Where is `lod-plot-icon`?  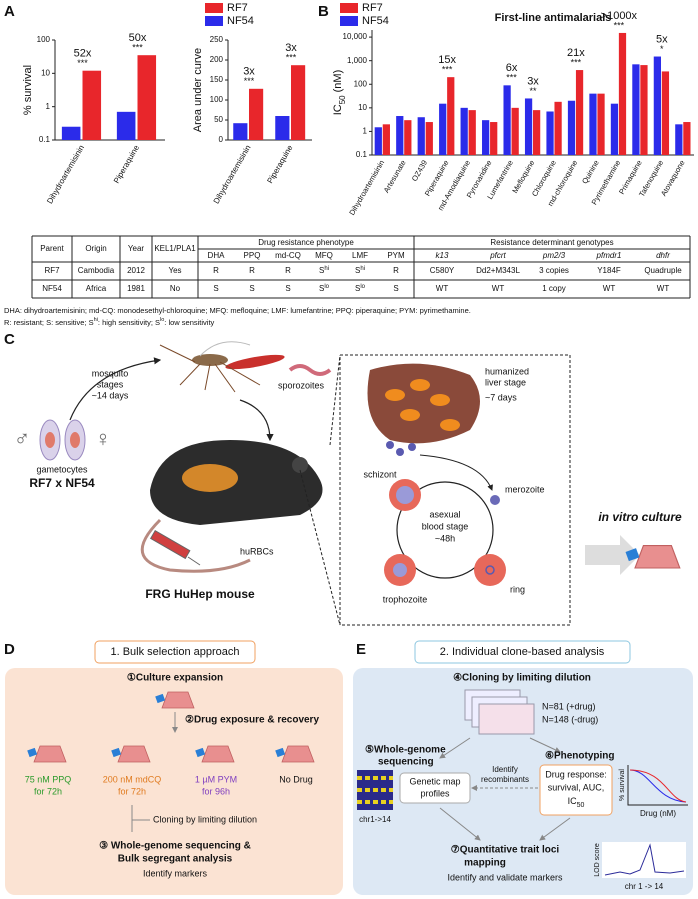 lod-plot-icon is located at coordinates (644, 860).